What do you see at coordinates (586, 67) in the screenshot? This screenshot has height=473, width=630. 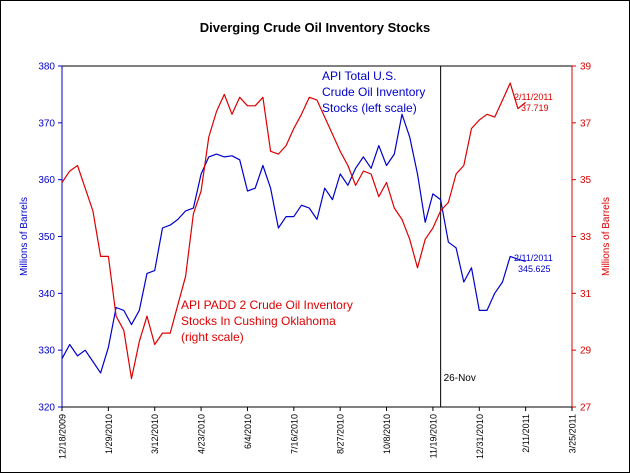 I see `right-tick-label: 39` at bounding box center [586, 67].